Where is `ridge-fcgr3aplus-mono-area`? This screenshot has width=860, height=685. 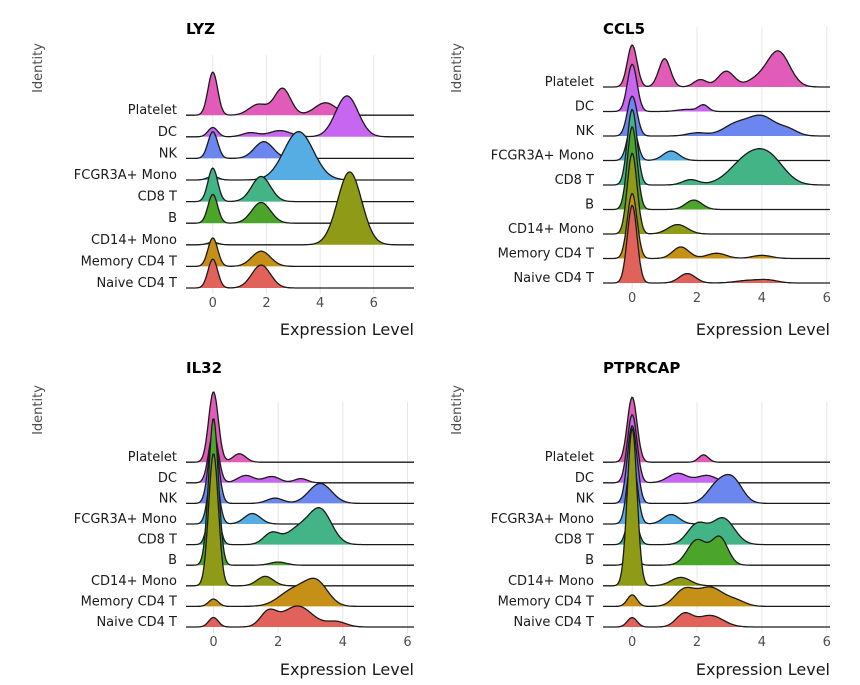
ridge-fcgr3aplus-mono-area is located at coordinates (300, 155).